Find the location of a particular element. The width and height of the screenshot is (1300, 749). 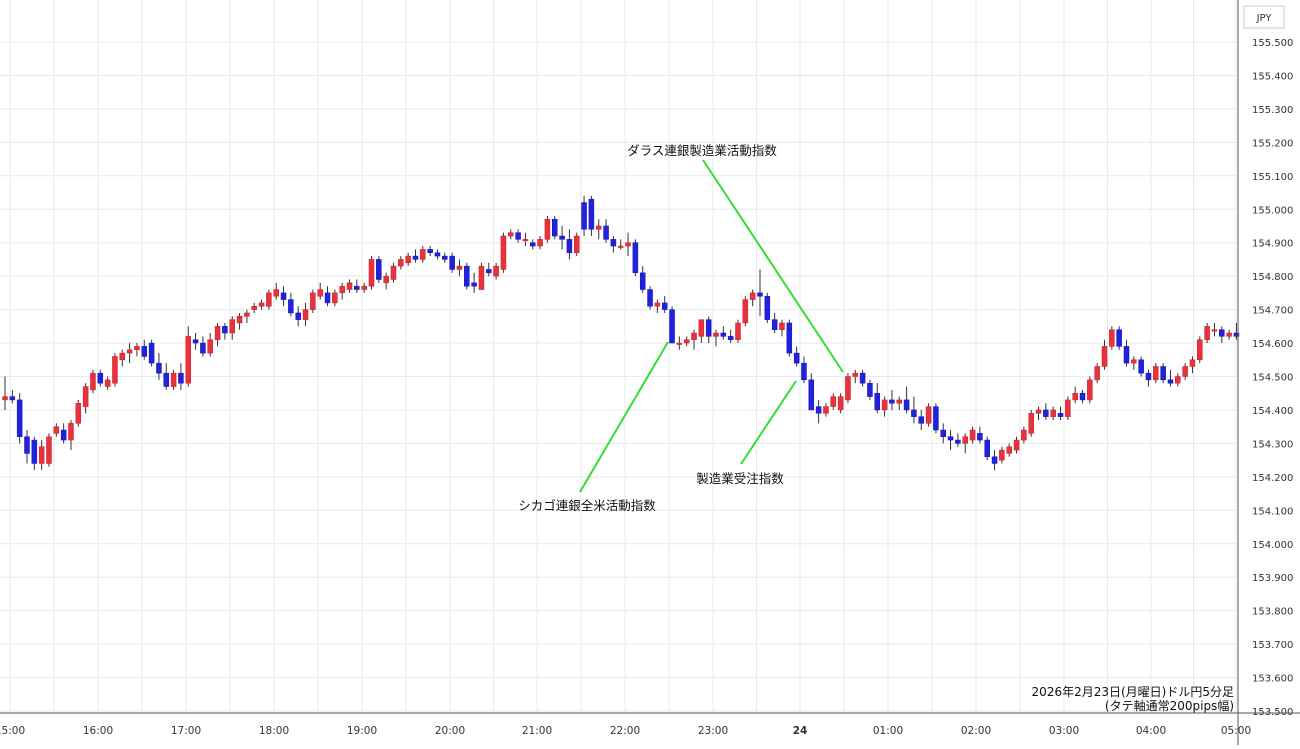

y-tick-label: 153.600 is located at coordinates (1272, 679).